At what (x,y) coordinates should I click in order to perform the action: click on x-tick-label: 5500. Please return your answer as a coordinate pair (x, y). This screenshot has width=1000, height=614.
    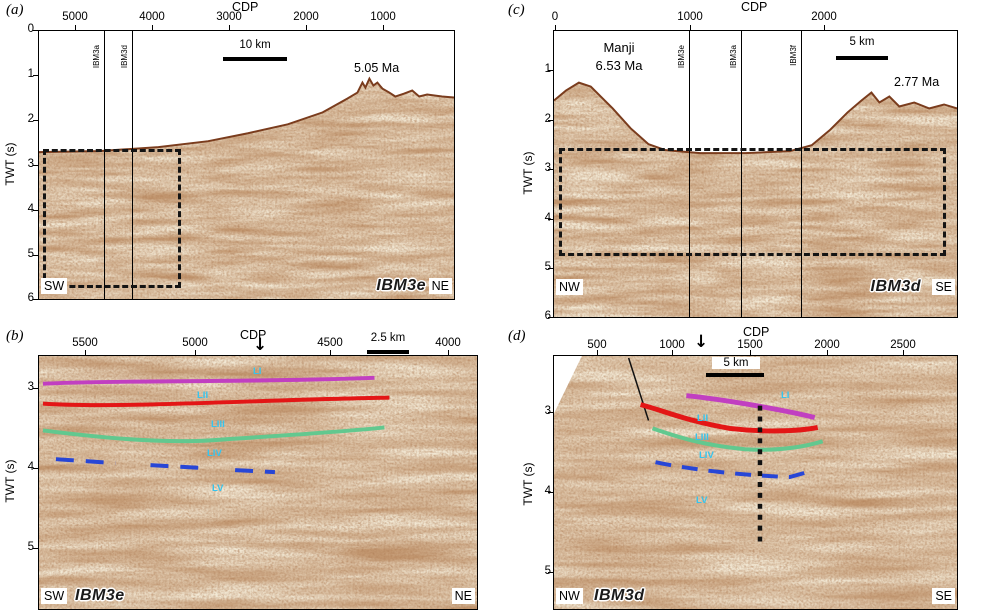
    Looking at the image, I should click on (85, 343).